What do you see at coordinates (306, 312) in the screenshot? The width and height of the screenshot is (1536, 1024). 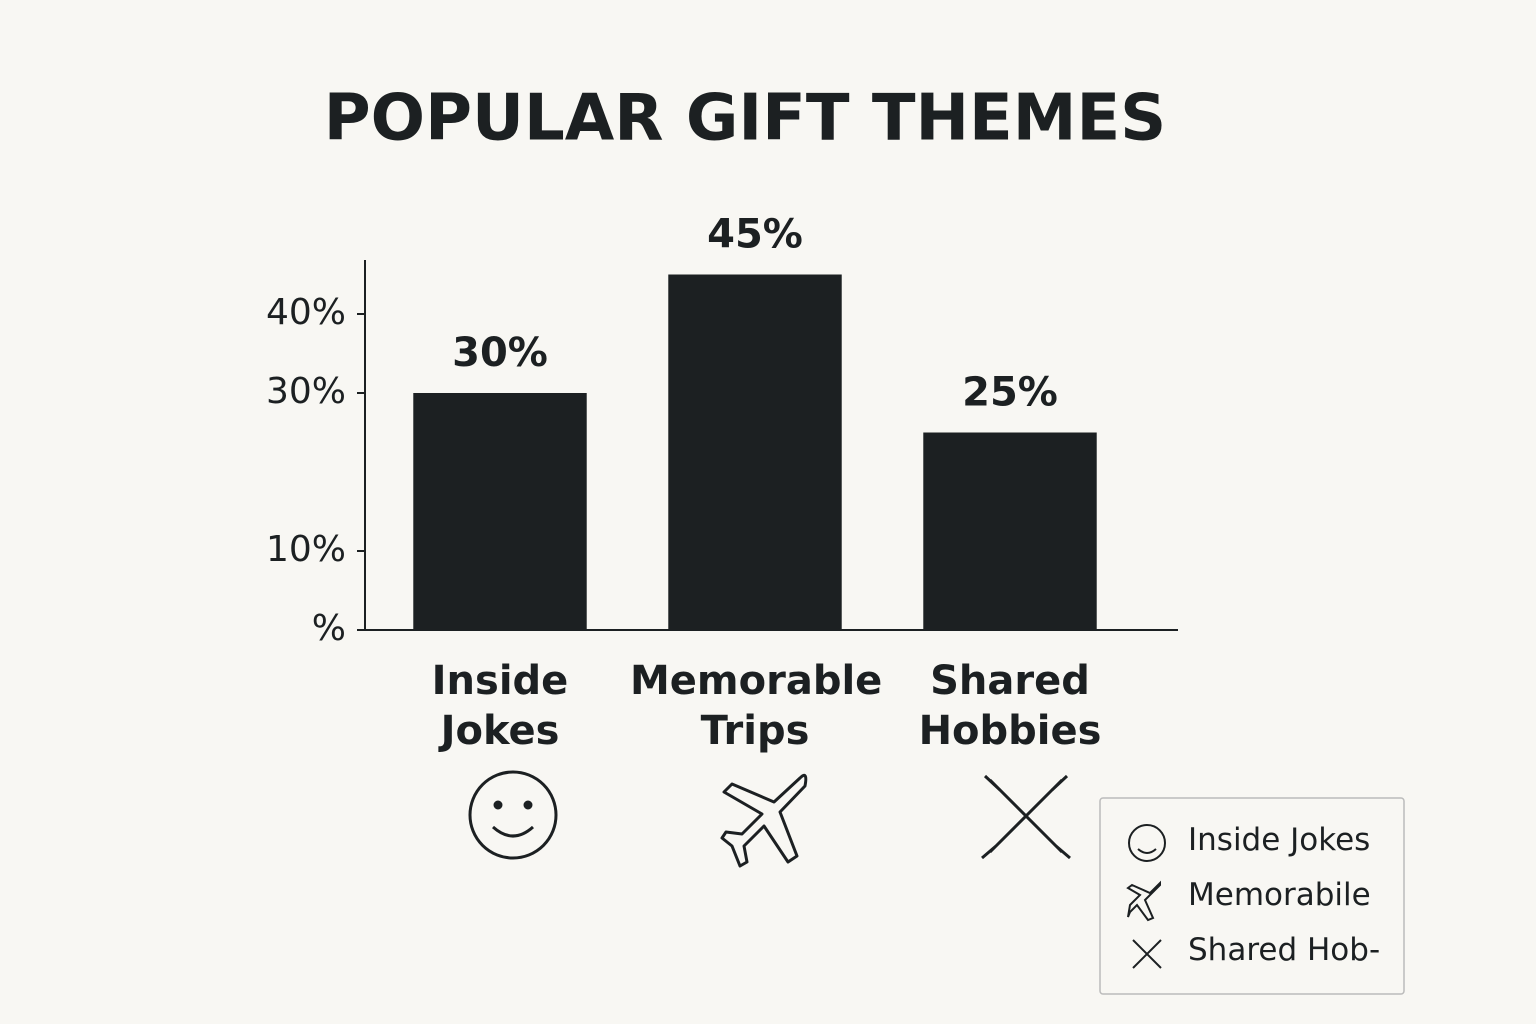 I see `y-tick-label: 40%` at bounding box center [306, 312].